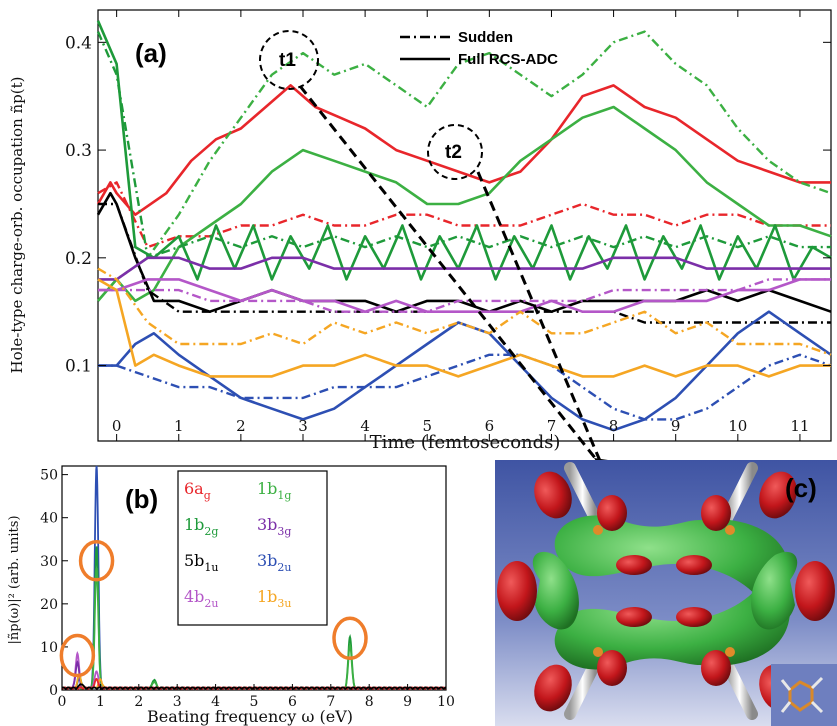 This screenshot has width=837, height=726. I want to click on panel-b-xlabel: Beating frequency ω (eV), so click(250, 716).